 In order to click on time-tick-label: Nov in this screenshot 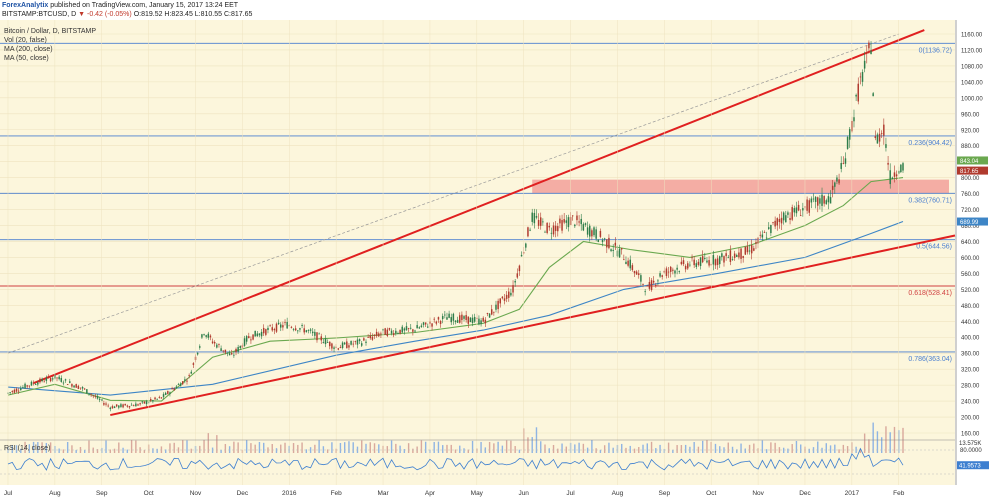, I will do `click(196, 493)`.